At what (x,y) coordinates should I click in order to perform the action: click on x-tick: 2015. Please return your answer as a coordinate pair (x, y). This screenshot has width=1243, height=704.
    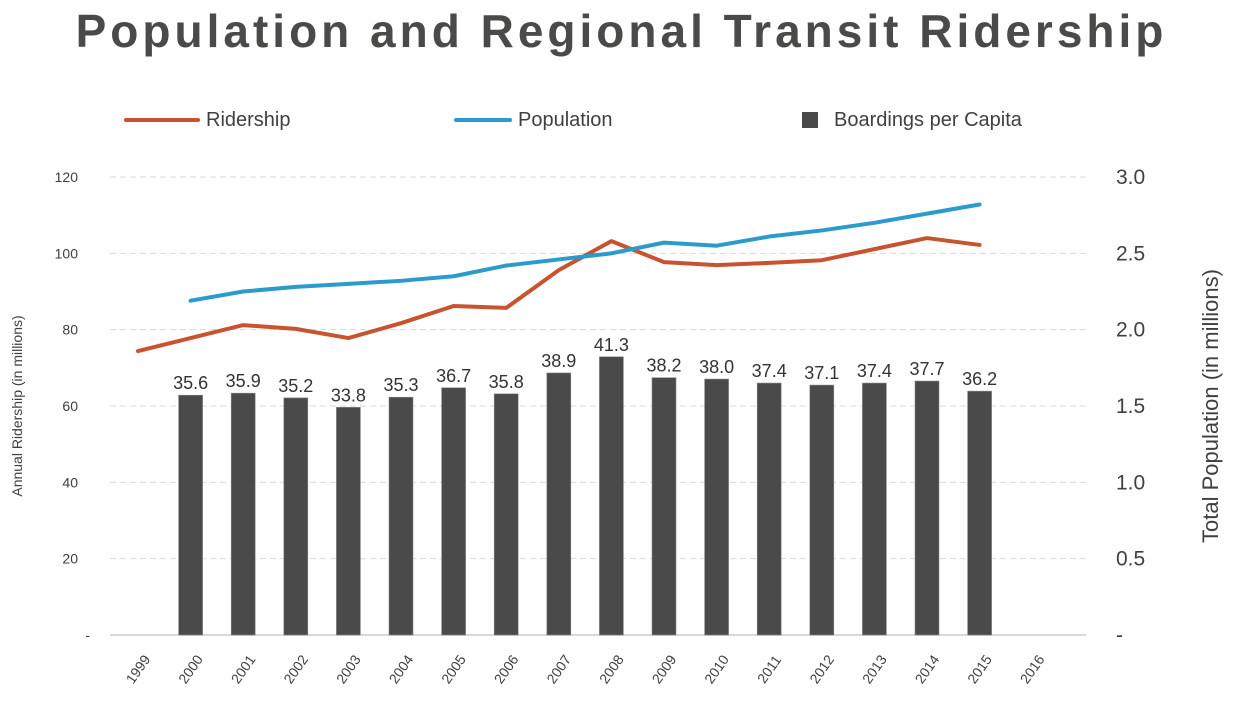
    Looking at the image, I should click on (979, 669).